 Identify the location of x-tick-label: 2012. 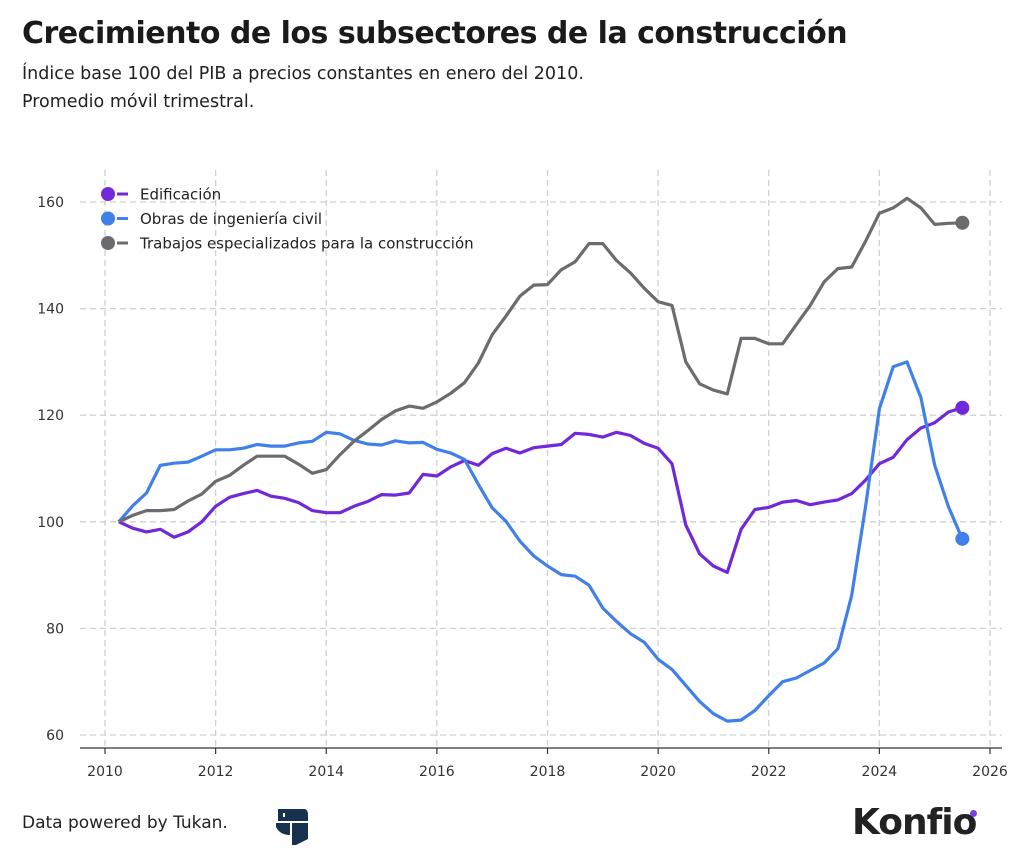
(216, 772).